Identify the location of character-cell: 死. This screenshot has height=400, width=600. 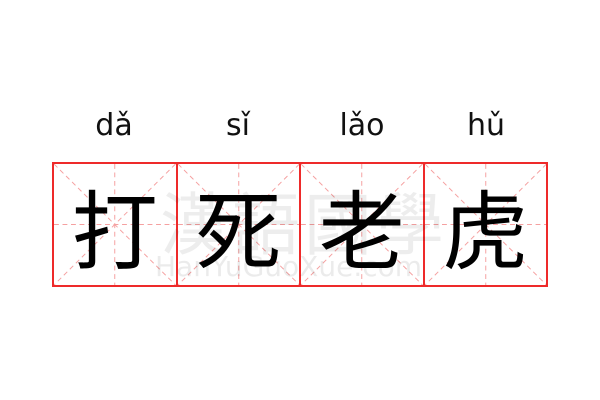
(239, 224).